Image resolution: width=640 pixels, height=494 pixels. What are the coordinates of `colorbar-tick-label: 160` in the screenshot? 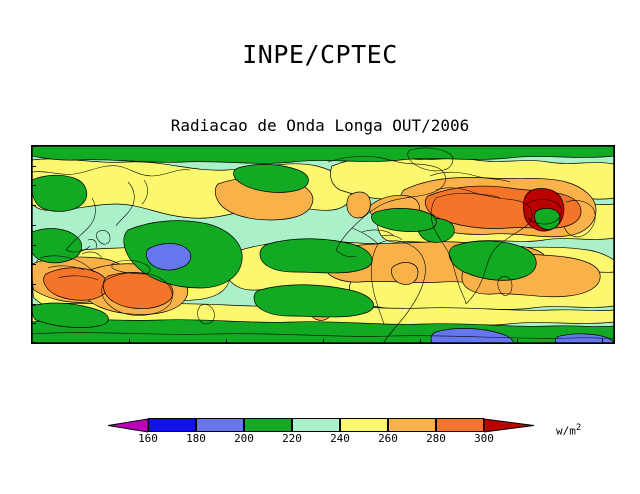 It's located at (148, 438).